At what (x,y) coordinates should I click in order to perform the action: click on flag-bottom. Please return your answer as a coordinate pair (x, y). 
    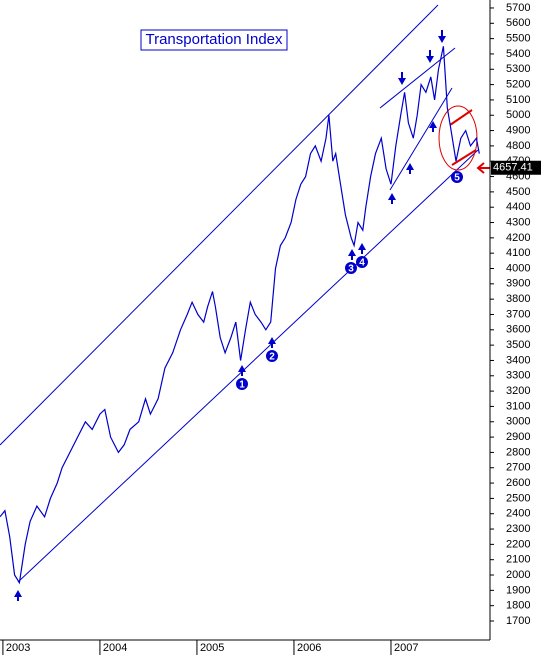
    Looking at the image, I should click on (464, 157).